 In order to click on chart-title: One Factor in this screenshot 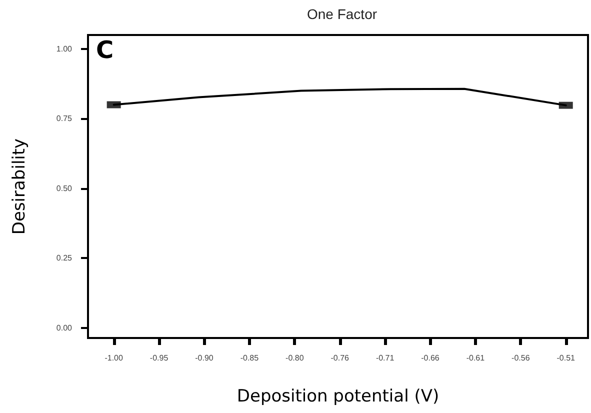, I will do `click(342, 14)`.